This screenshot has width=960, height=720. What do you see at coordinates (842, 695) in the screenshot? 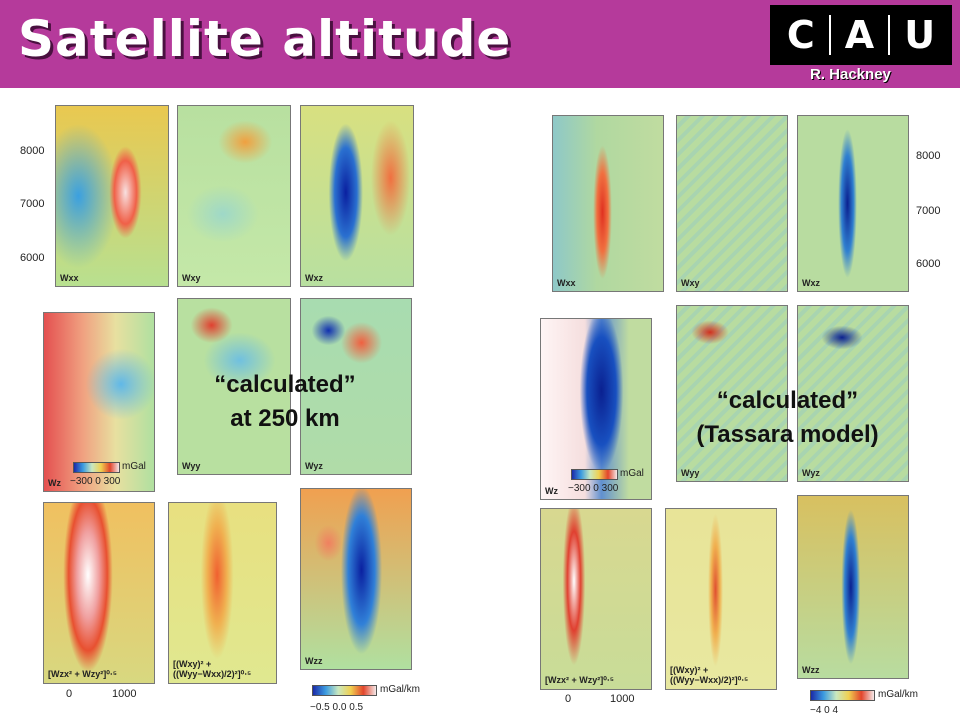
I see `right-gradient-colorbar` at bounding box center [842, 695].